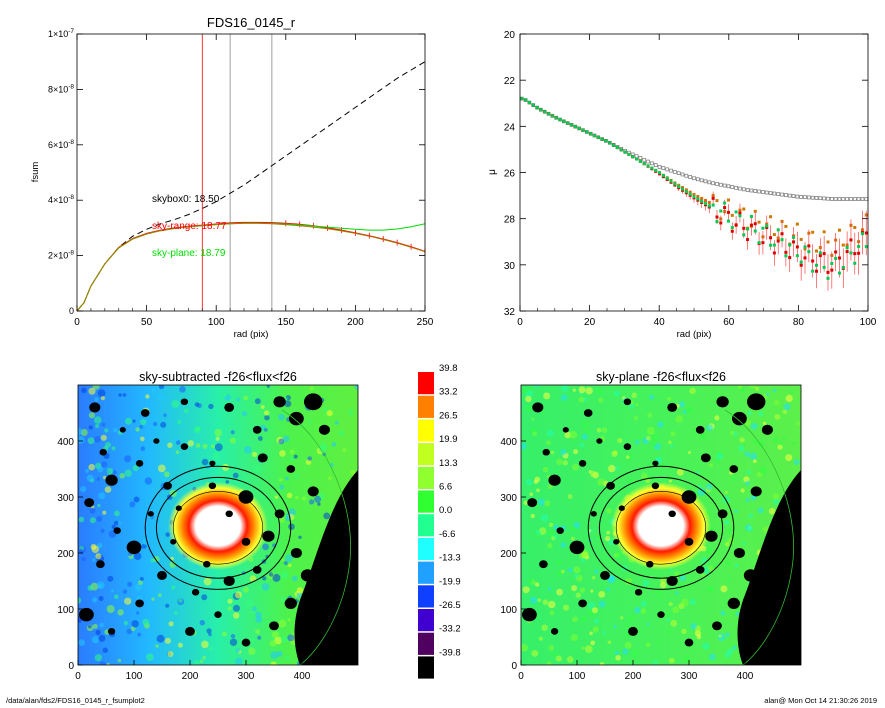 The image size is (885, 708). Describe the element at coordinates (868, 322) in the screenshot. I see `x-tick-label: 100` at that location.